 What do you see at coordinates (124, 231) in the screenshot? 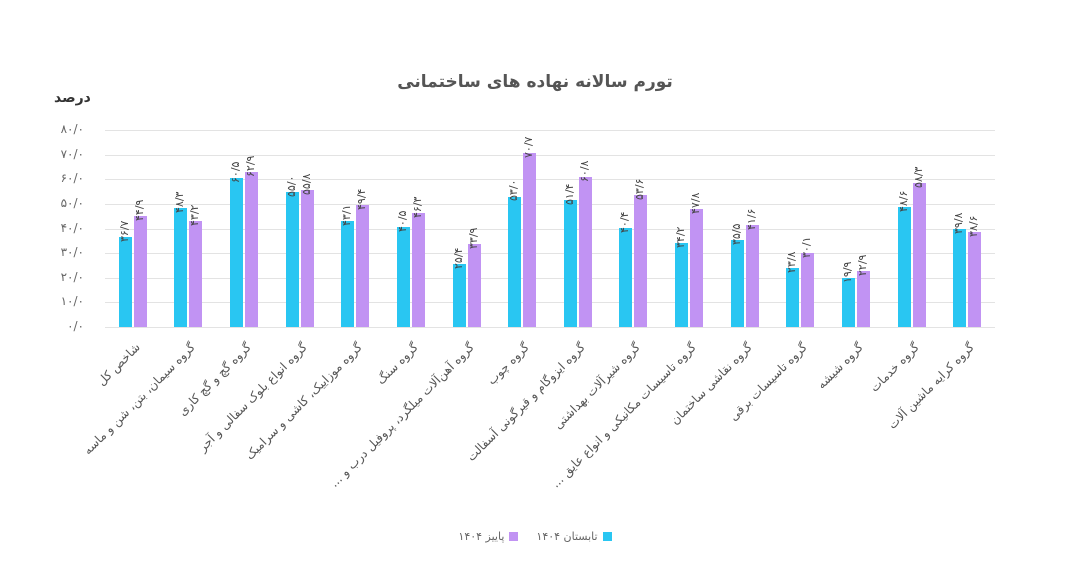
I see `data-label: ۳۶/۷` at bounding box center [124, 231].